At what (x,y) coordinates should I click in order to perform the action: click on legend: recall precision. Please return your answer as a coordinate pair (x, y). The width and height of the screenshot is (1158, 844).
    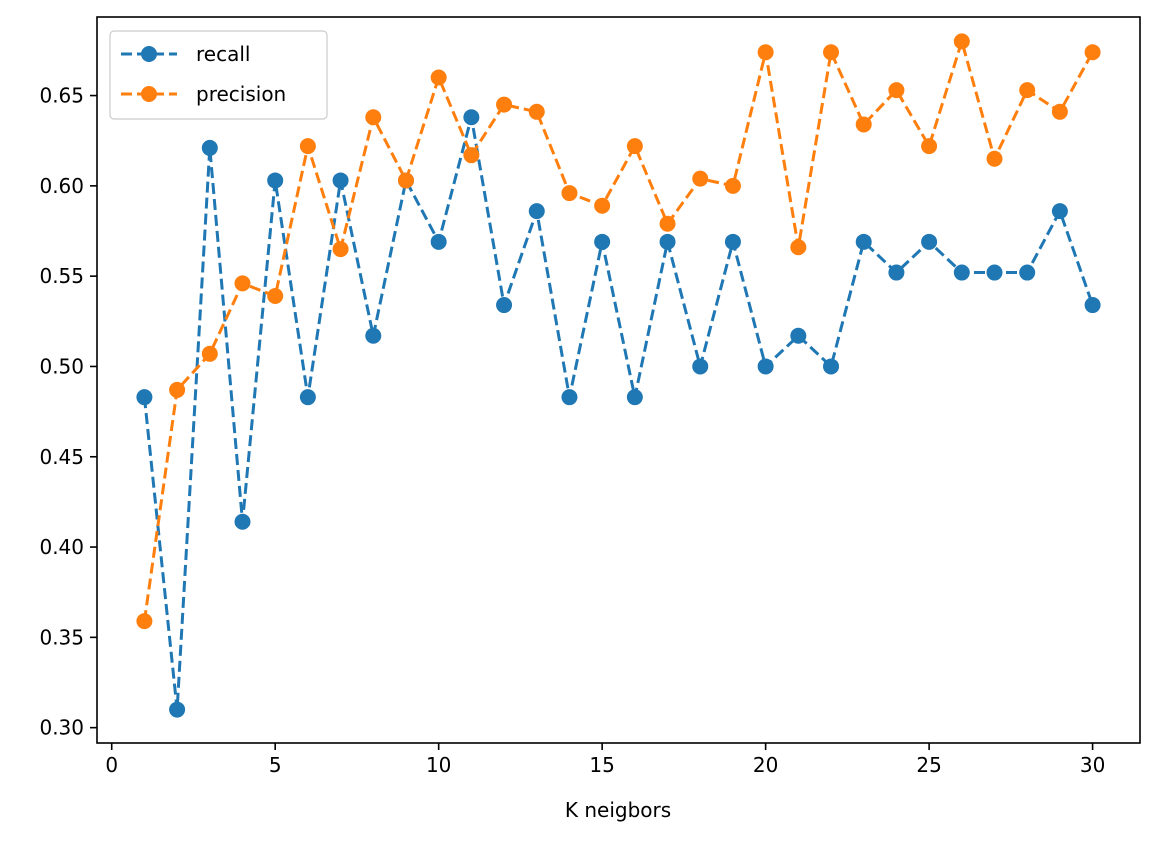
    Looking at the image, I should click on (218, 75).